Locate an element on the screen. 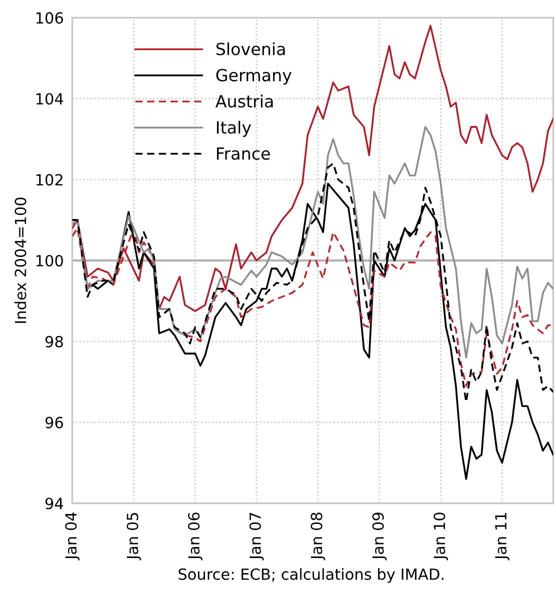 The height and width of the screenshot is (590, 556). y-tick-label: 100 is located at coordinates (49, 260).